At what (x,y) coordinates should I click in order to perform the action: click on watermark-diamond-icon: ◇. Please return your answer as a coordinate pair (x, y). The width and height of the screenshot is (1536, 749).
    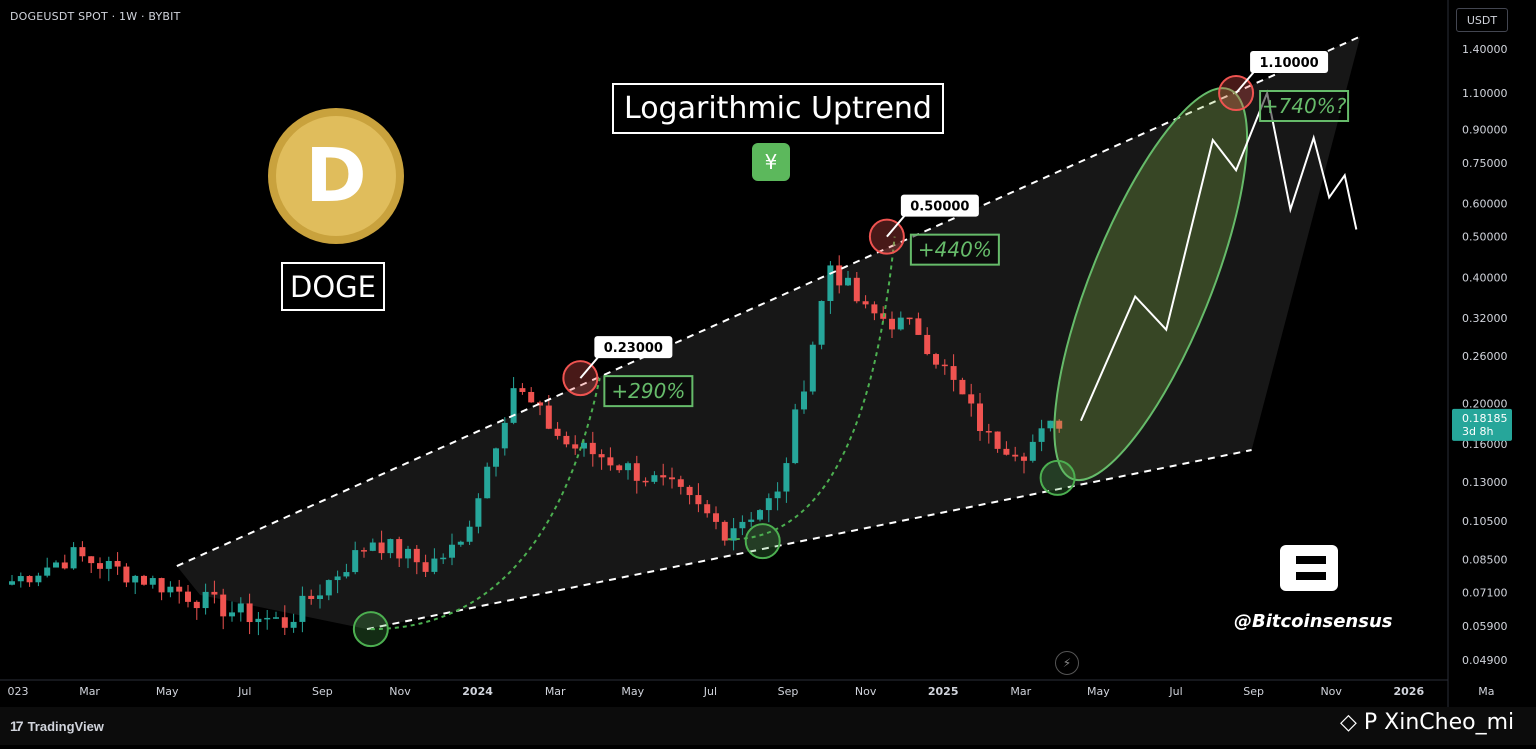
    Looking at the image, I should click on (1348, 722).